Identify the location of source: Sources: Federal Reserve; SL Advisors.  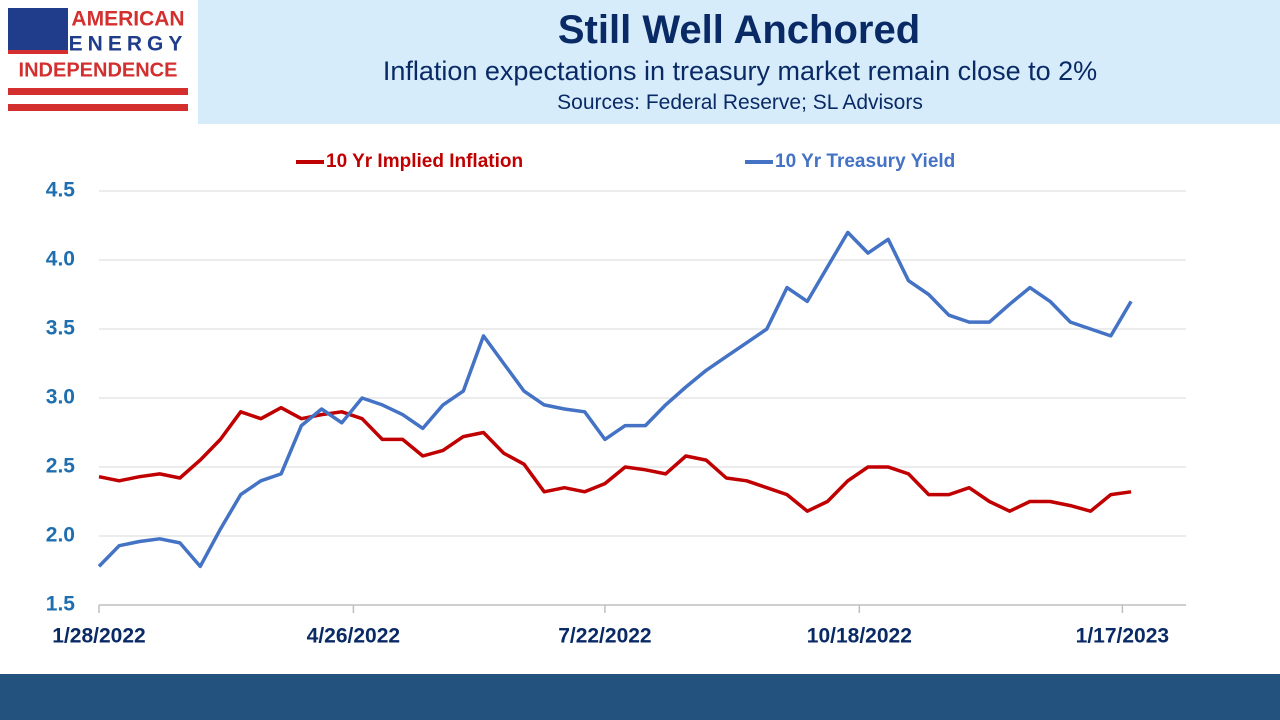
(740, 102).